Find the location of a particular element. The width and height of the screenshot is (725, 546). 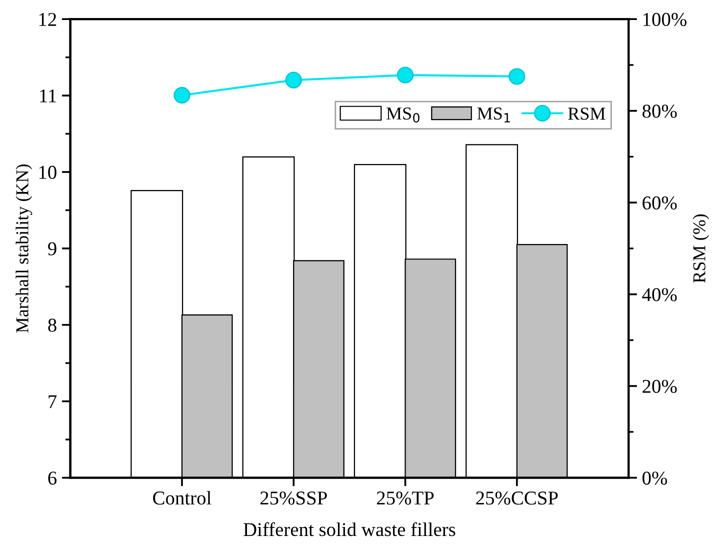

y-tick-label: 7 is located at coordinates (52, 401).